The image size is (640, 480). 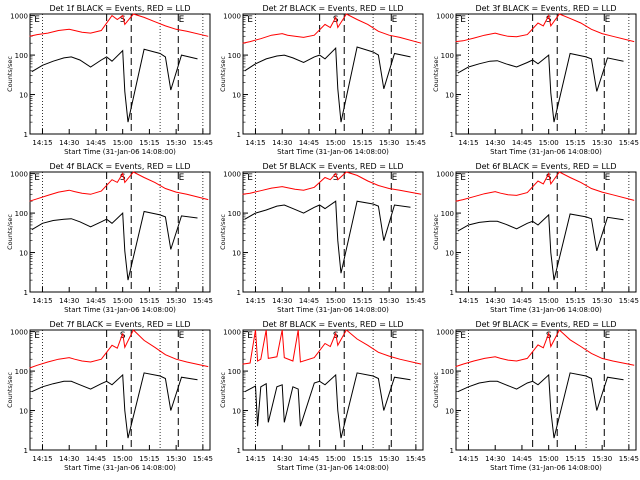 I want to click on panel-title: Det 2f BLACK = Events, RED = LLD, so click(x=332, y=8).